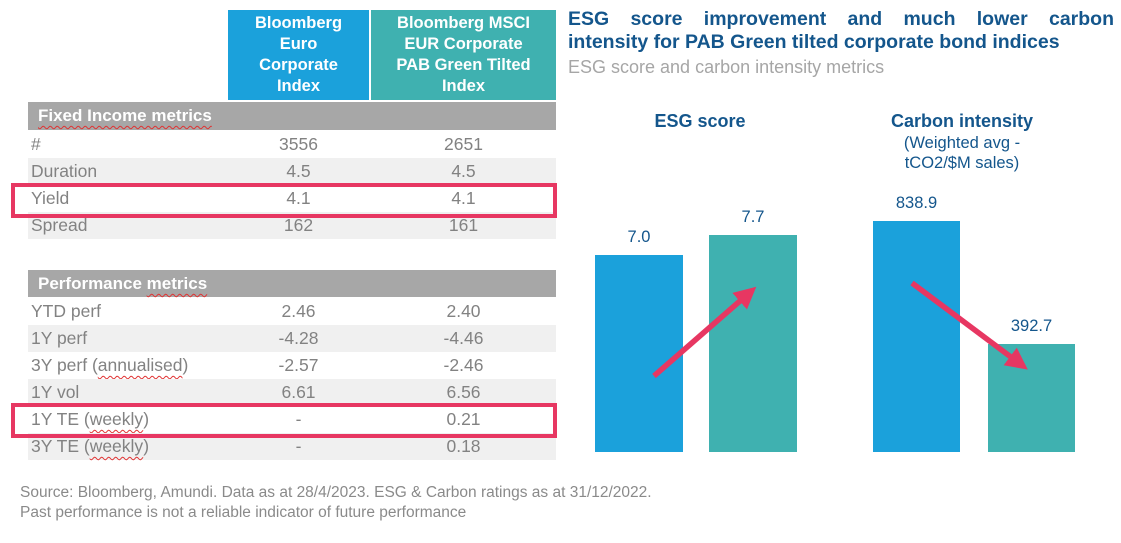  Describe the element at coordinates (292, 283) in the screenshot. I see `section-header-performance: Performance metrics` at that location.